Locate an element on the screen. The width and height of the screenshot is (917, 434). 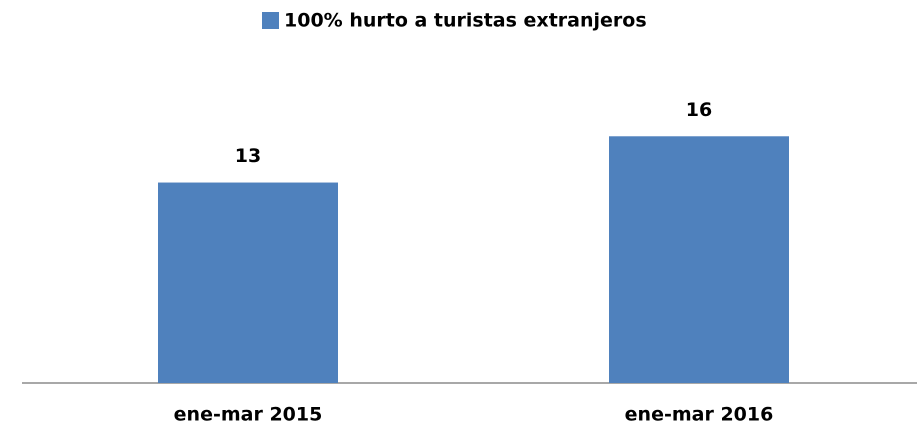
value-label: 13 is located at coordinates (248, 156).